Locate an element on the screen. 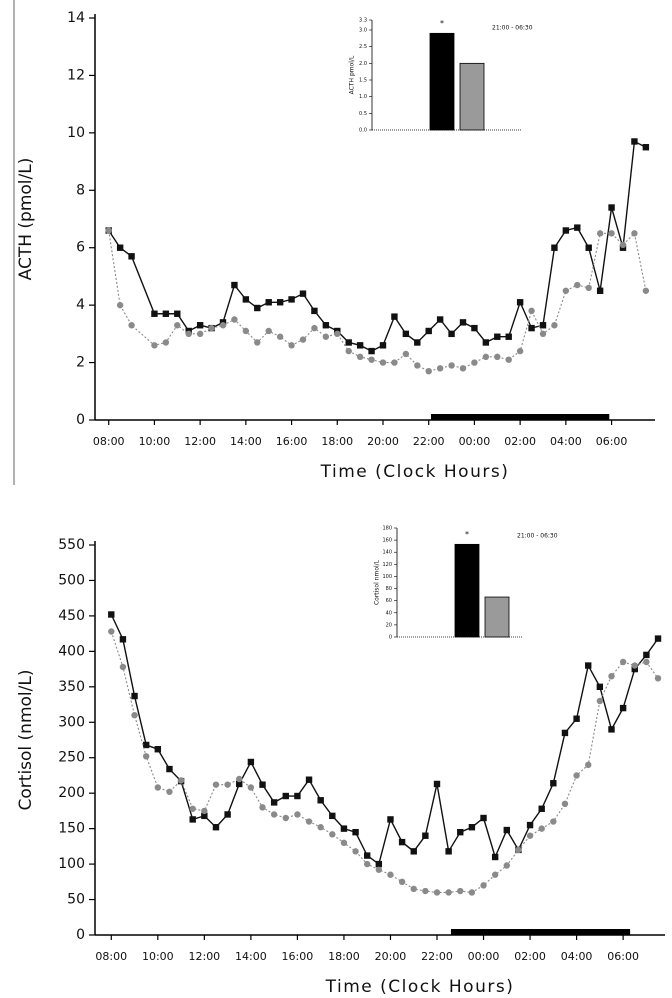  y-tick-label: 550 is located at coordinates (71, 545).